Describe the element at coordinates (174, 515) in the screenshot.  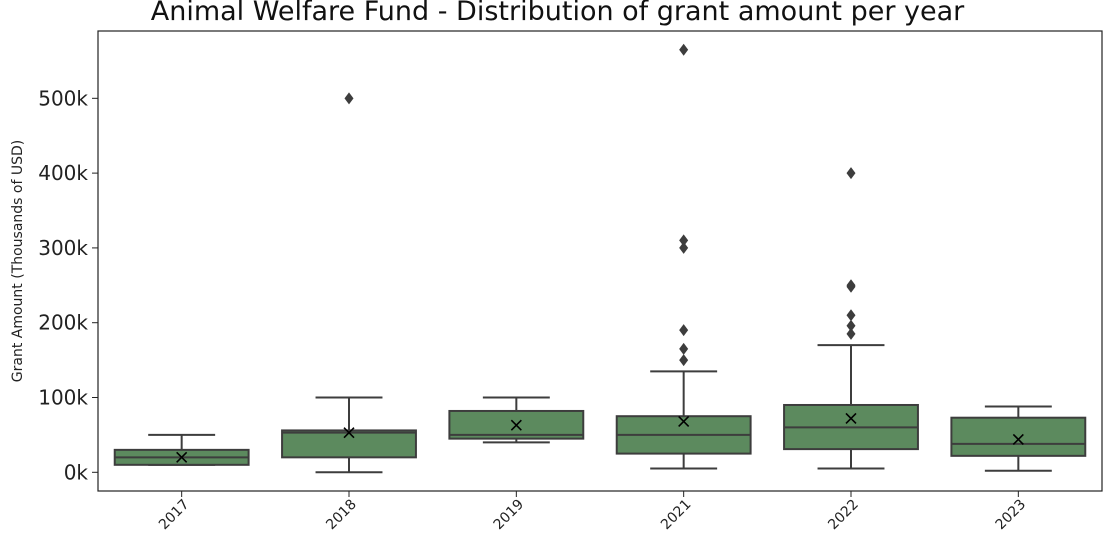
I see `x-tick-label: 2017` at that location.